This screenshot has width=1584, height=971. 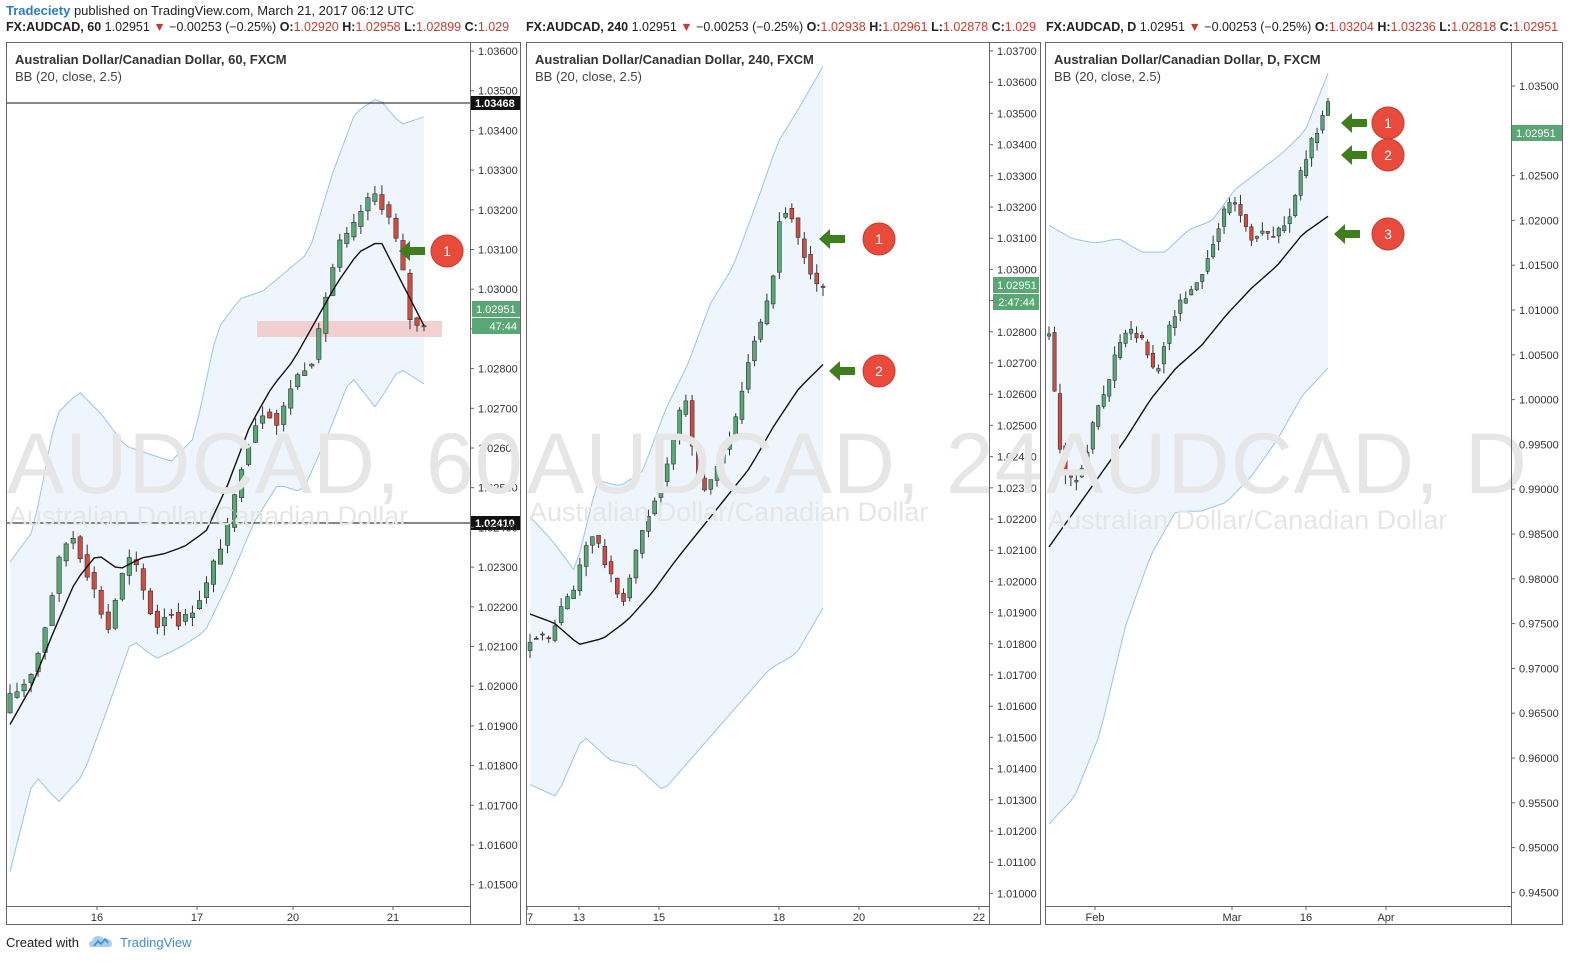 I want to click on price-tick-label: 0.96000, so click(x=1539, y=759).